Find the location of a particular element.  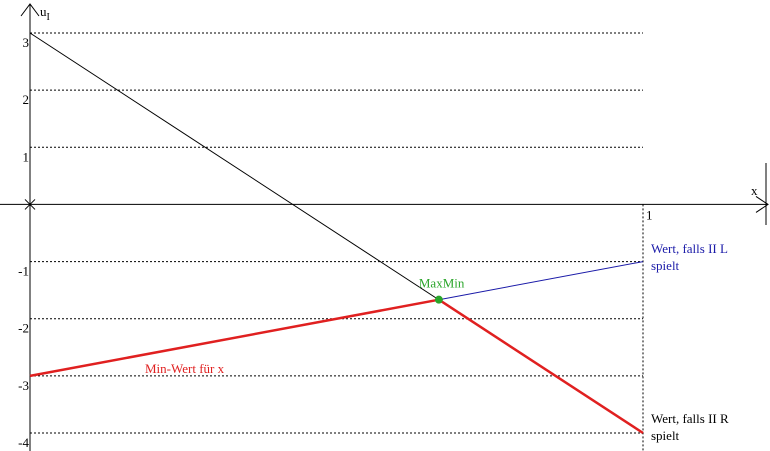

annotation-line: Wert, falls II R is located at coordinates (690, 418).